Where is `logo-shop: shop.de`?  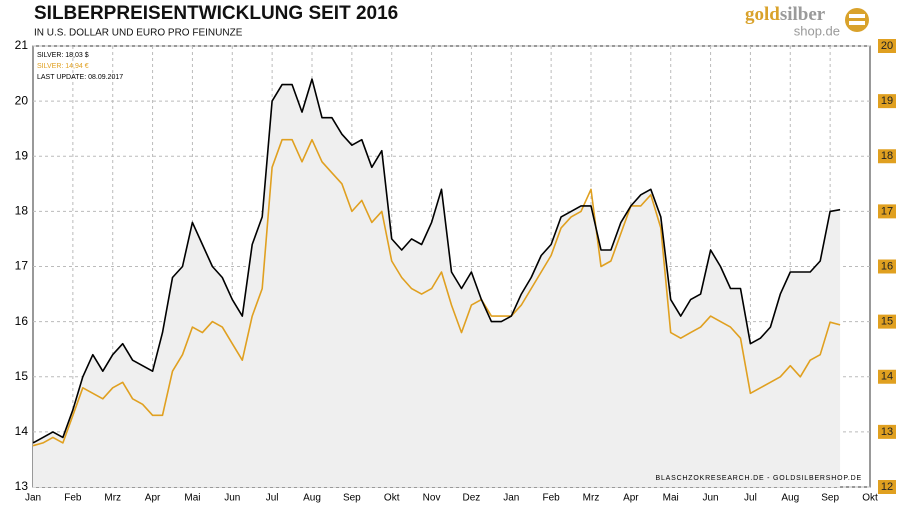
logo-shop: shop.de is located at coordinates (817, 30).